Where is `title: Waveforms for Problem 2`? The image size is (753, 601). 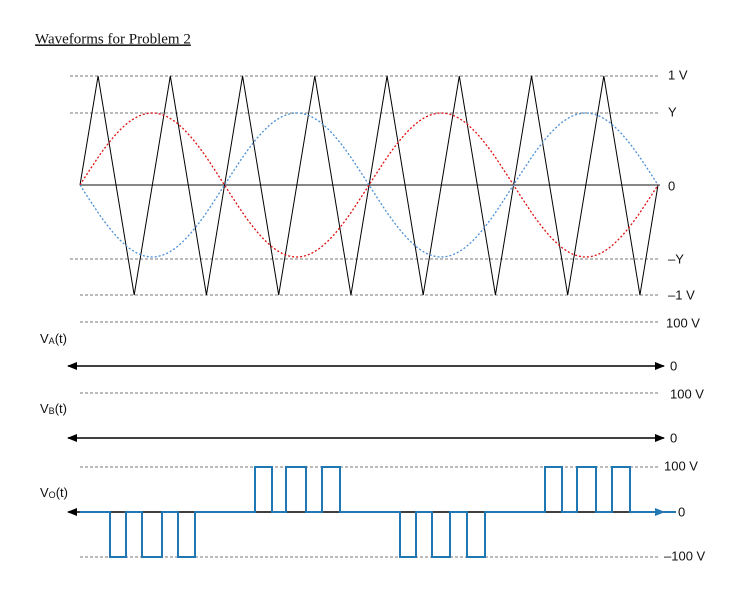
title: Waveforms for Problem 2 is located at coordinates (113, 39).